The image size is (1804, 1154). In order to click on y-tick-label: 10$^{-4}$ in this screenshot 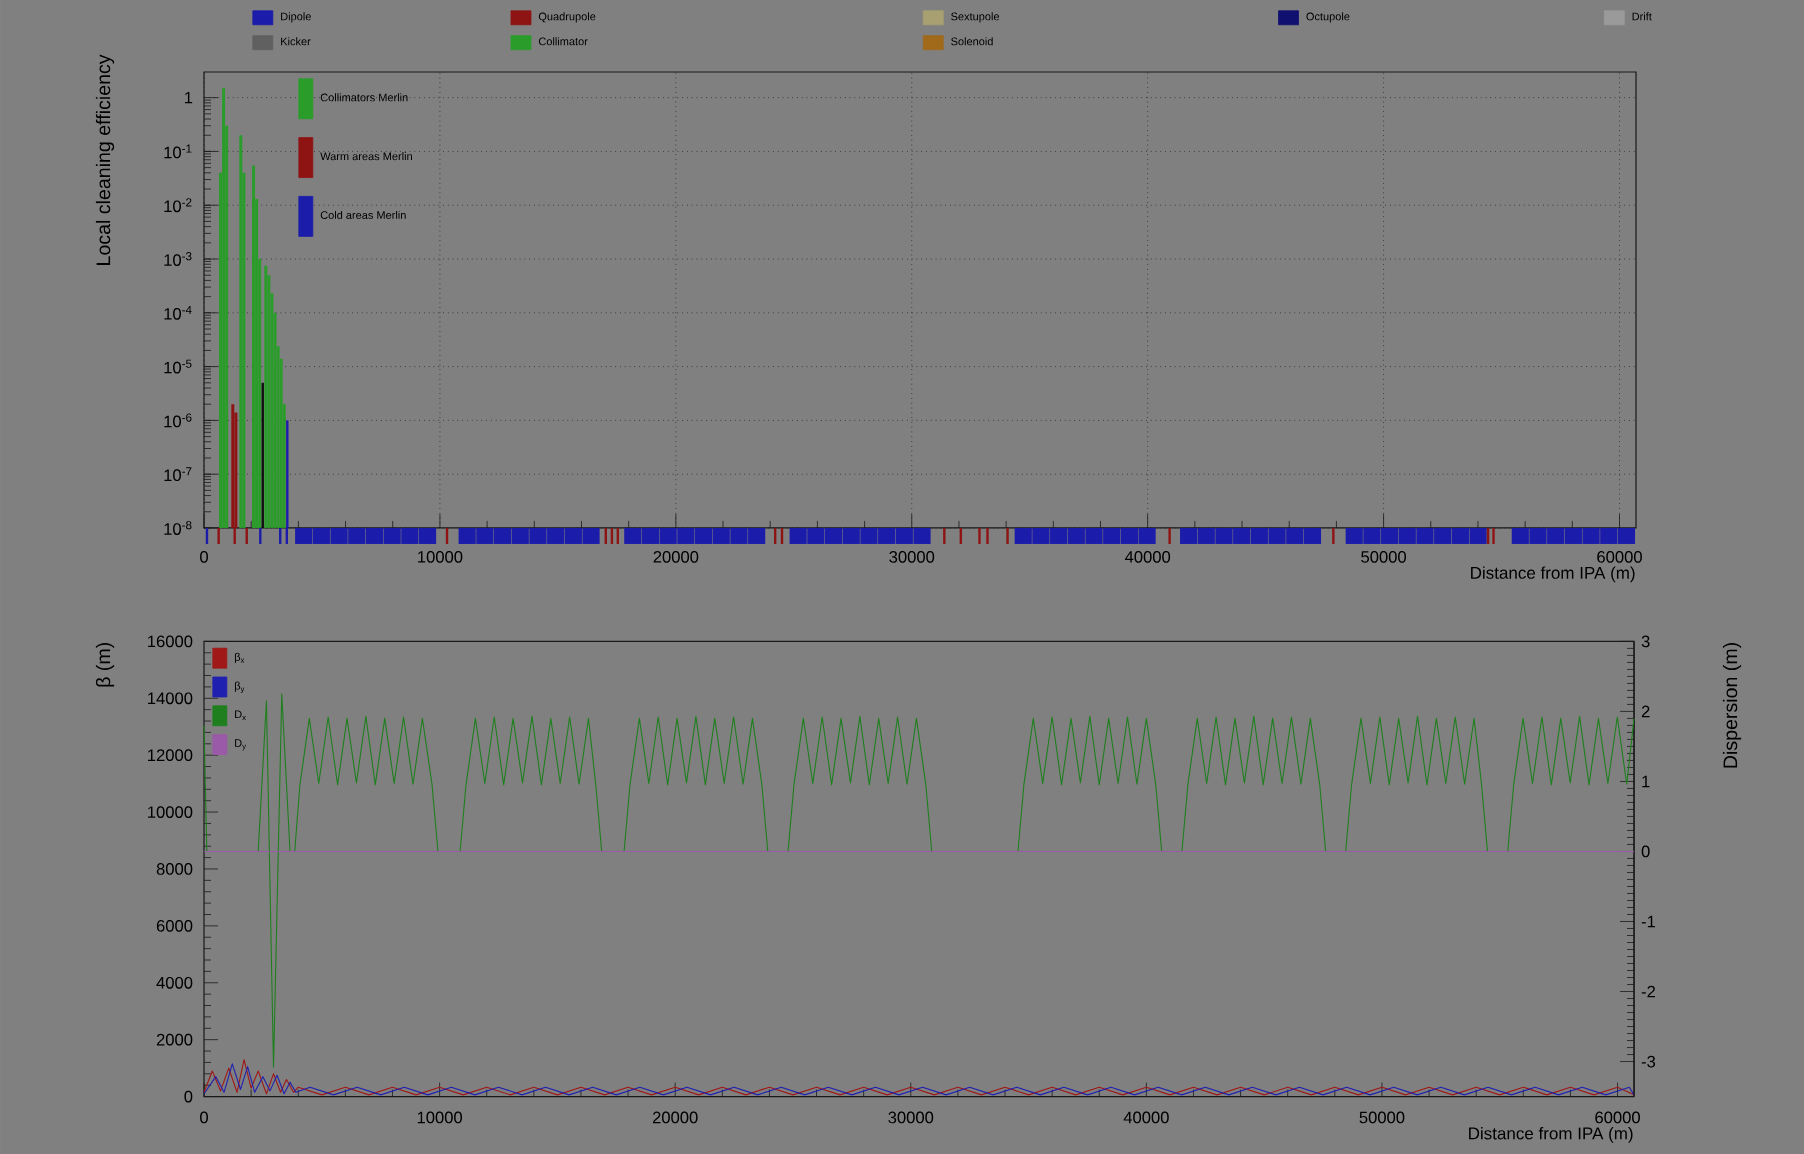, I will do `click(178, 312)`.